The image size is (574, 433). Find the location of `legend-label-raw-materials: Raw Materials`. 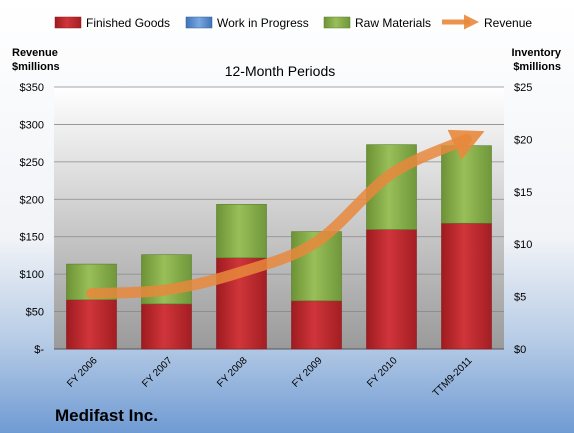

legend-label-raw-materials: Raw Materials is located at coordinates (393, 23).